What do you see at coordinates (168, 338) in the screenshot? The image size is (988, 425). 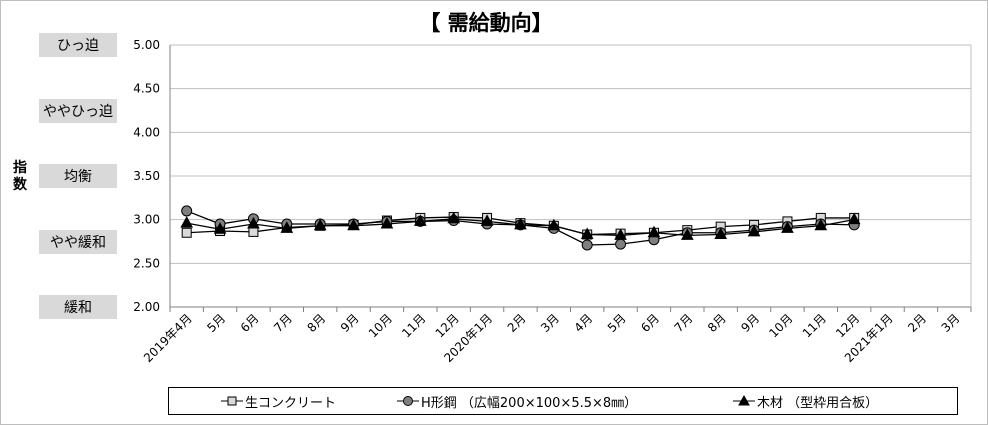 I see `x-tick-label: 2019年4月` at bounding box center [168, 338].